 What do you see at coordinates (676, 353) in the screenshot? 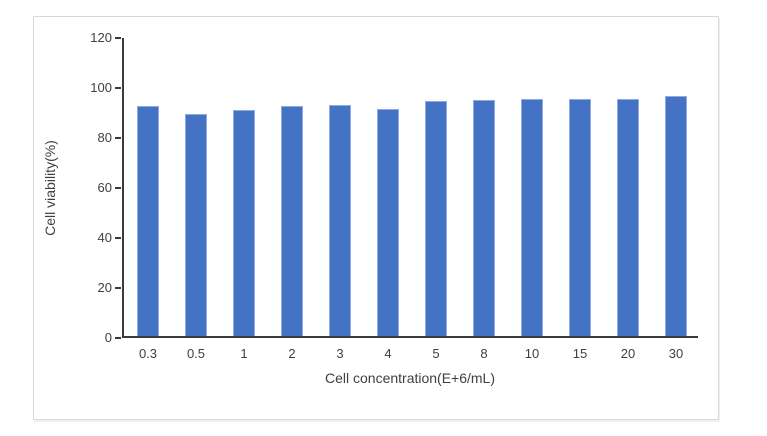
I see `x-tick-label: 30` at bounding box center [676, 353].